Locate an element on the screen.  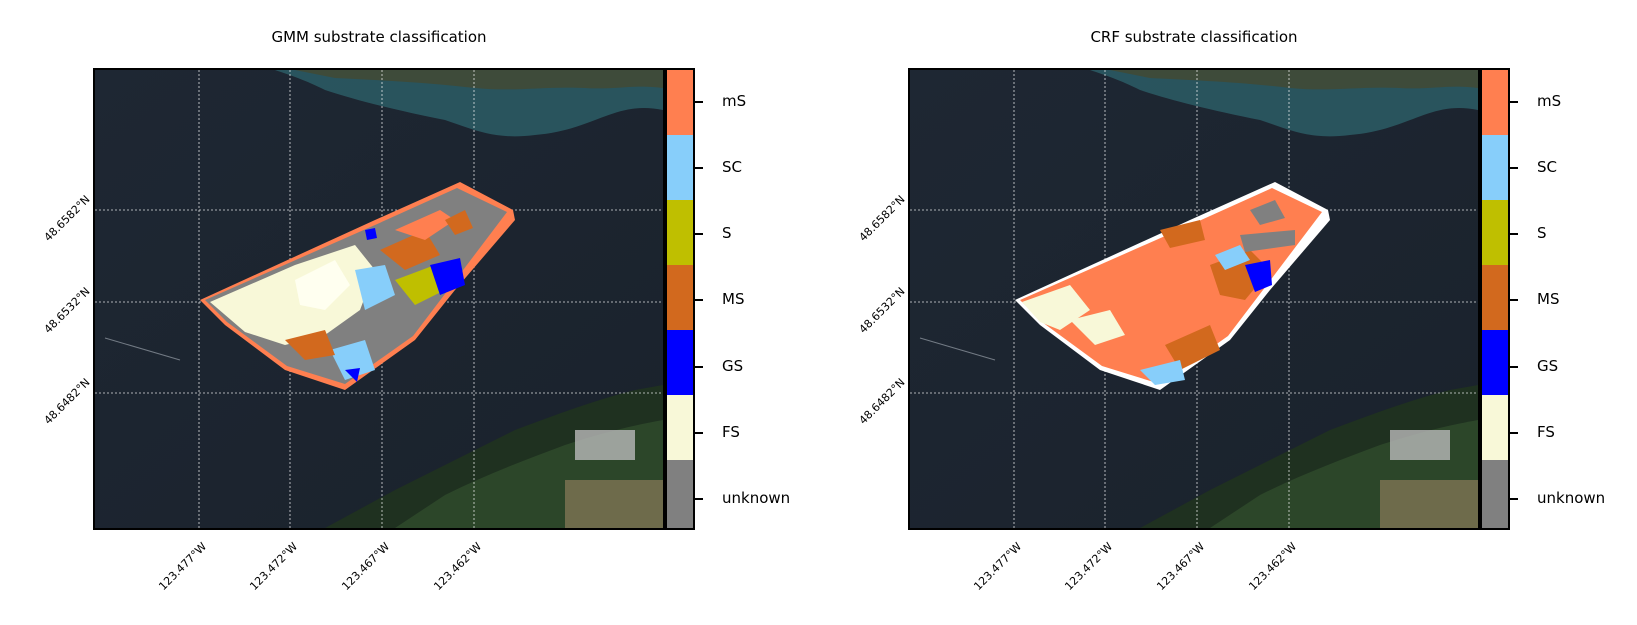
panel-title: CRF substrate classification is located at coordinates (1194, 37).